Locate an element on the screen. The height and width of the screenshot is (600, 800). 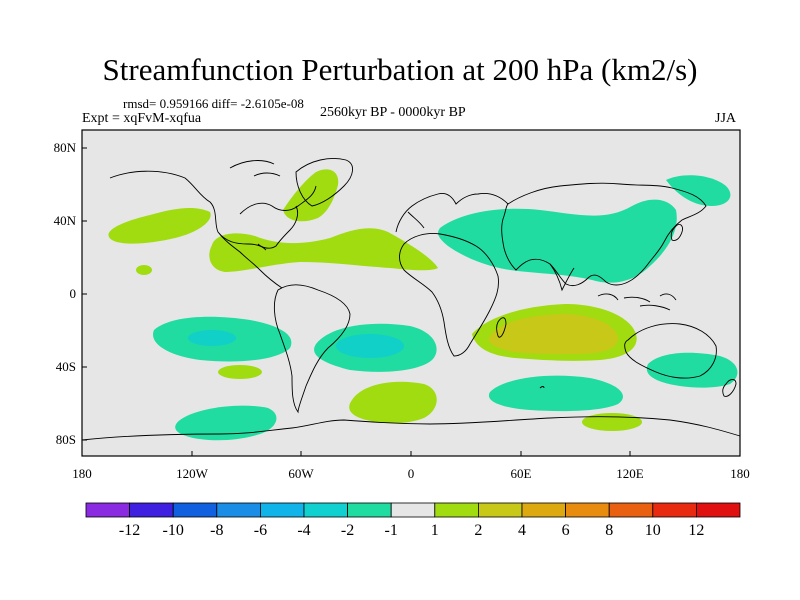
coast-arctic-islands is located at coordinates (255, 168).